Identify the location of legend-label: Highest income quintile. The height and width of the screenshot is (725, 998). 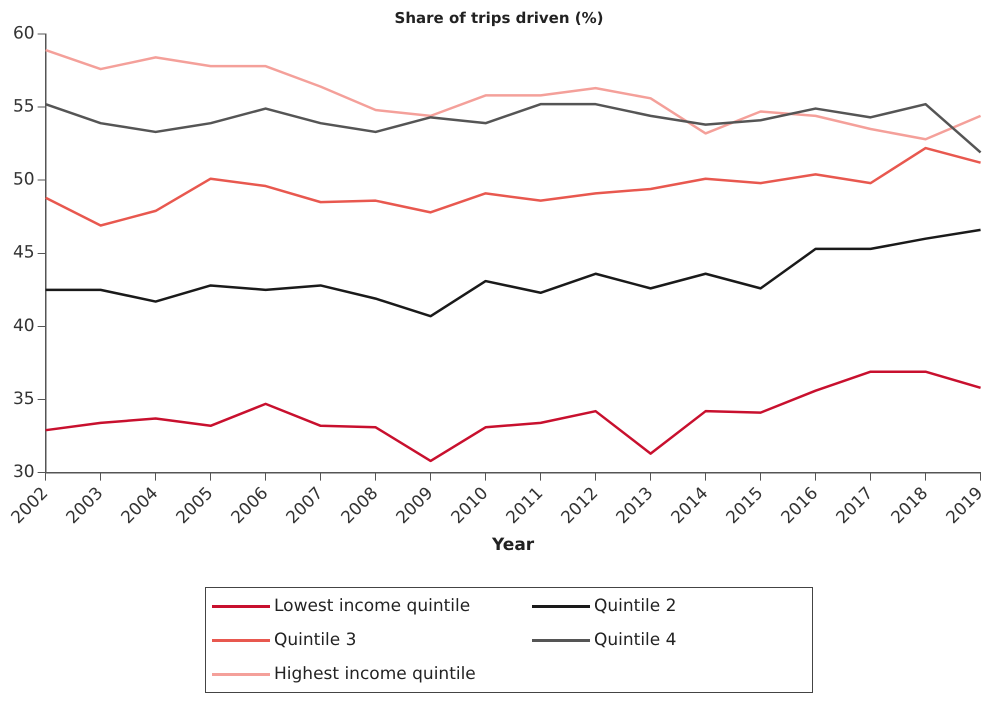
(375, 674).